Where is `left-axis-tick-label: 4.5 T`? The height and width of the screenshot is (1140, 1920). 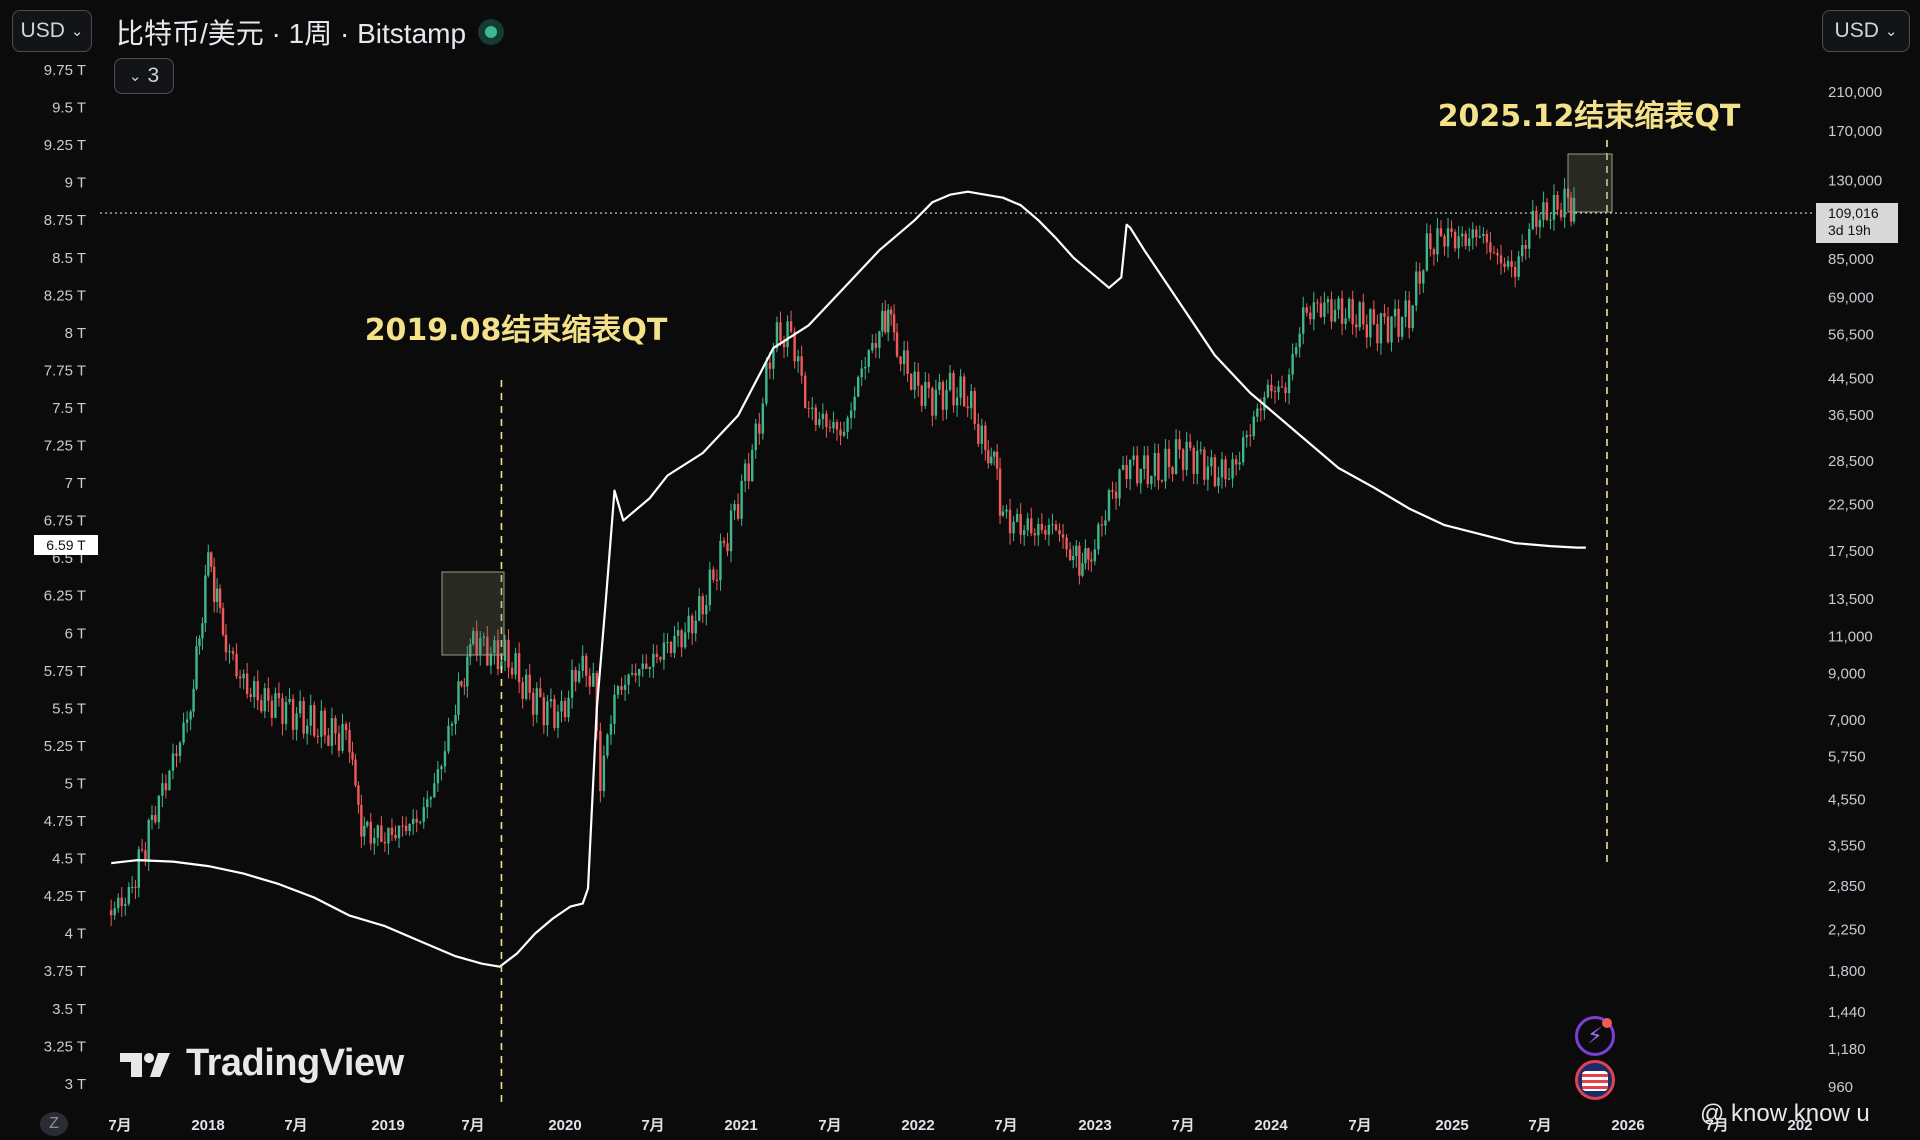
left-axis-tick-label: 4.5 T is located at coordinates (69, 859).